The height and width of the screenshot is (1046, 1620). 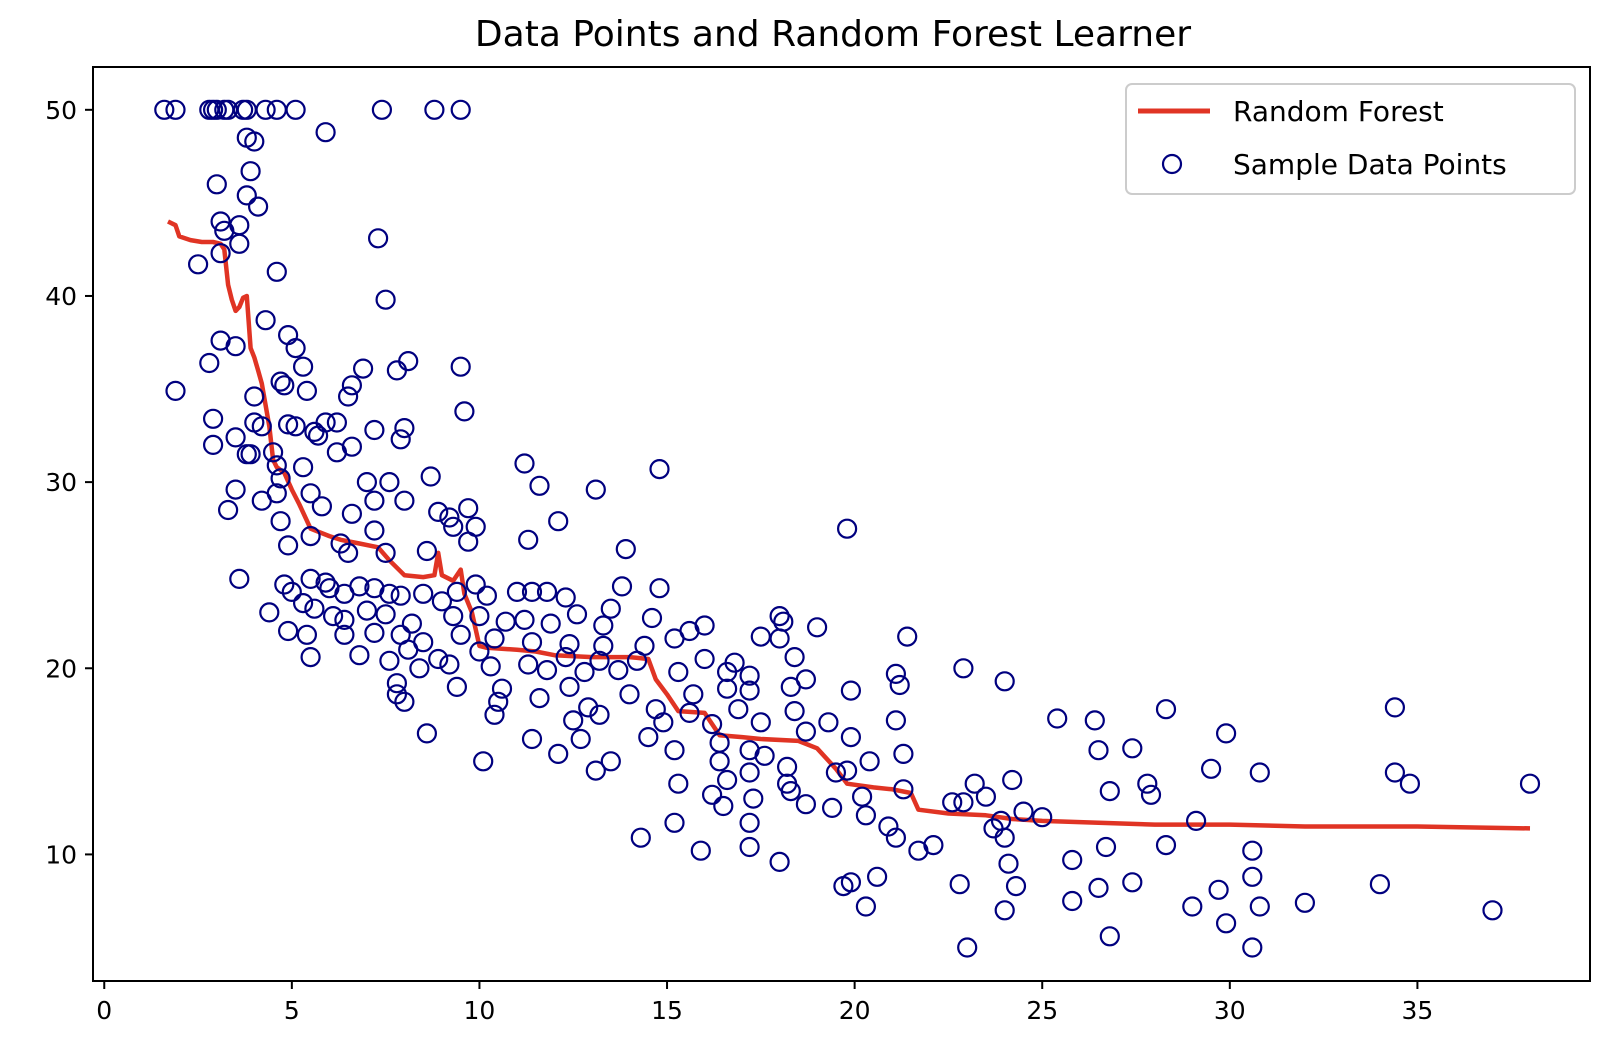 I want to click on y-tick-label: 50, so click(x=61, y=110).